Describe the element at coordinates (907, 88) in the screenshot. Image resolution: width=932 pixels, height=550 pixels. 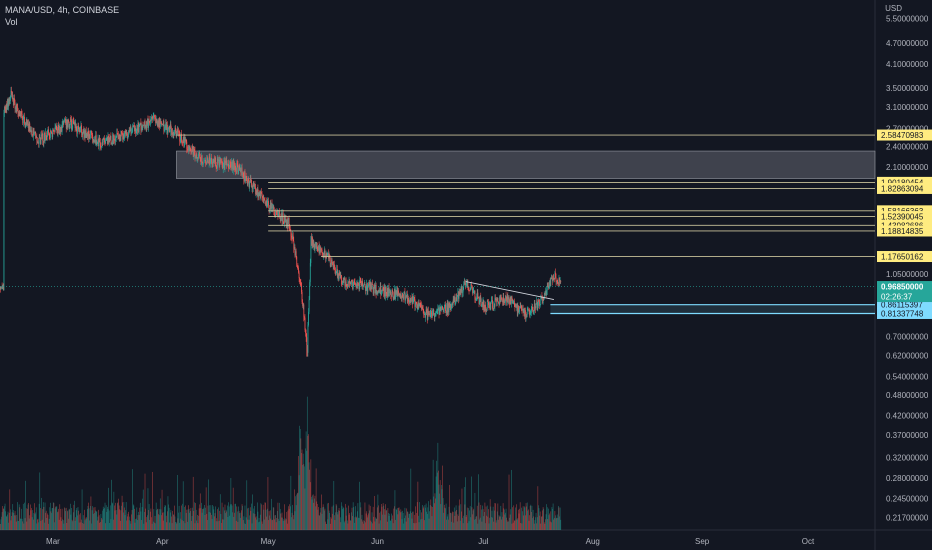
I see `price-tick-label: 3.50000000` at that location.